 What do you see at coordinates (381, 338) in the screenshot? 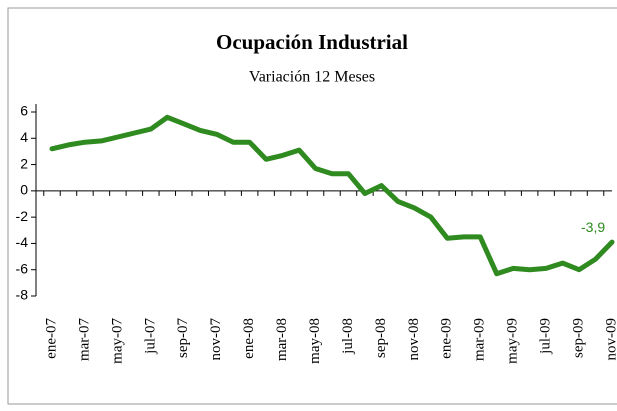
I see `x-tick-label: sep-08` at bounding box center [381, 338].